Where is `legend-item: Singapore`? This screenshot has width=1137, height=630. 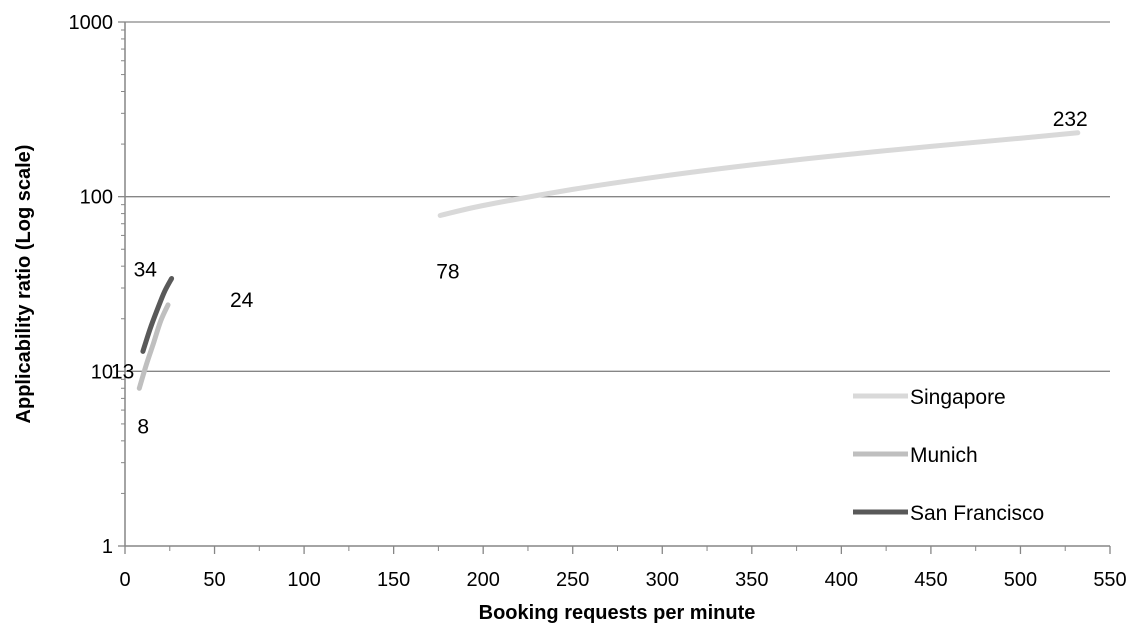 legend-item: Singapore is located at coordinates (929, 397).